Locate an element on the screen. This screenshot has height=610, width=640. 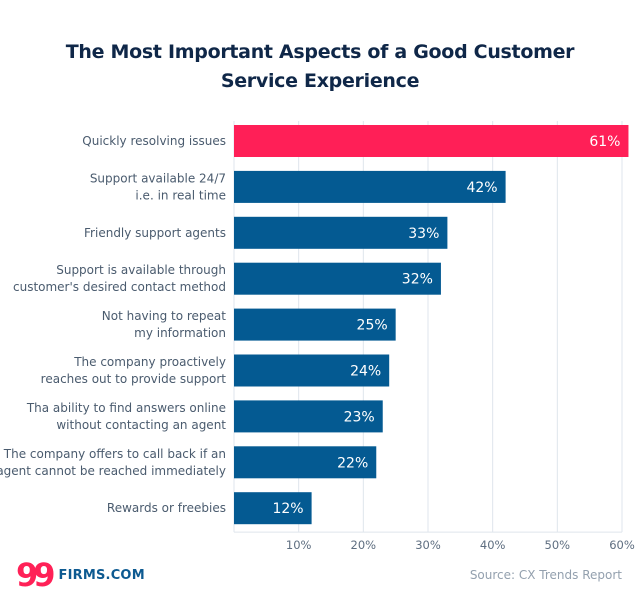
category-label: customer's desired contact method is located at coordinates (119, 287).